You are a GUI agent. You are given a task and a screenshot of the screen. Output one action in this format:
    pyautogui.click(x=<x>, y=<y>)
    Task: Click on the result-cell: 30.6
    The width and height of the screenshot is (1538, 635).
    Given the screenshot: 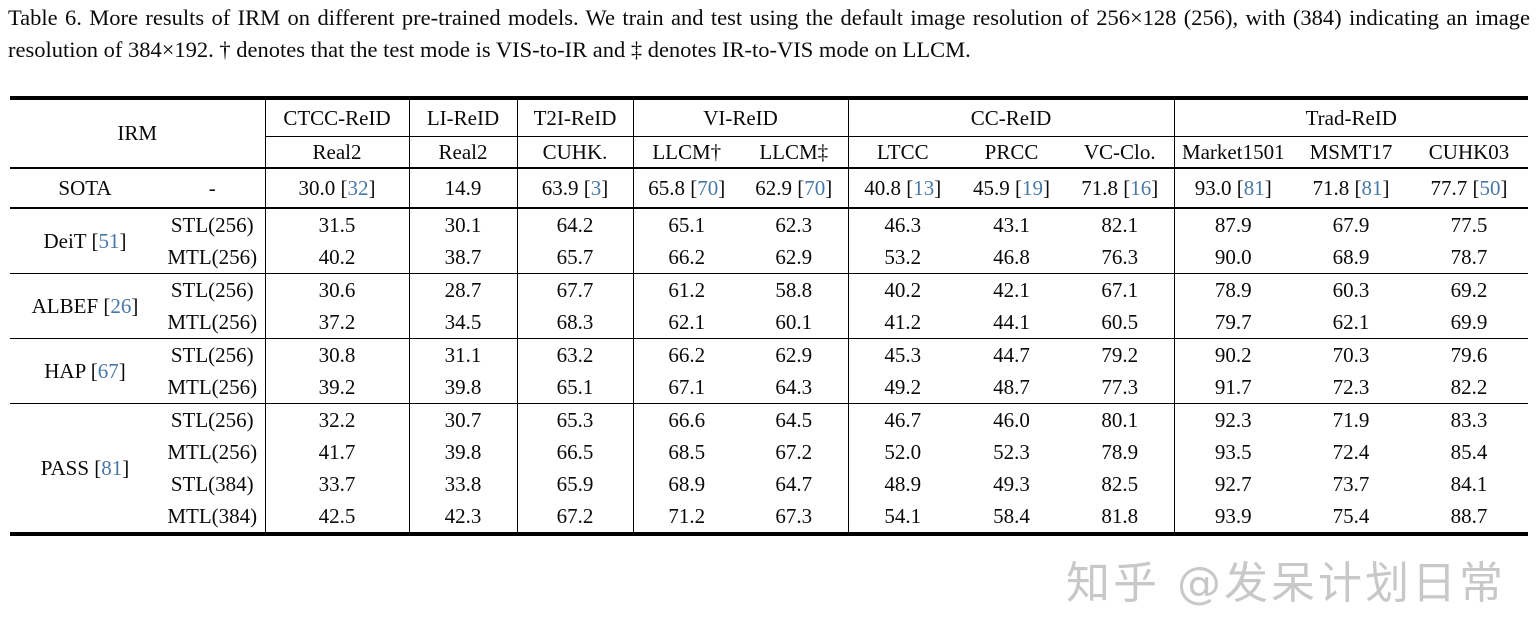 What is the action you would take?
    pyautogui.click(x=337, y=289)
    